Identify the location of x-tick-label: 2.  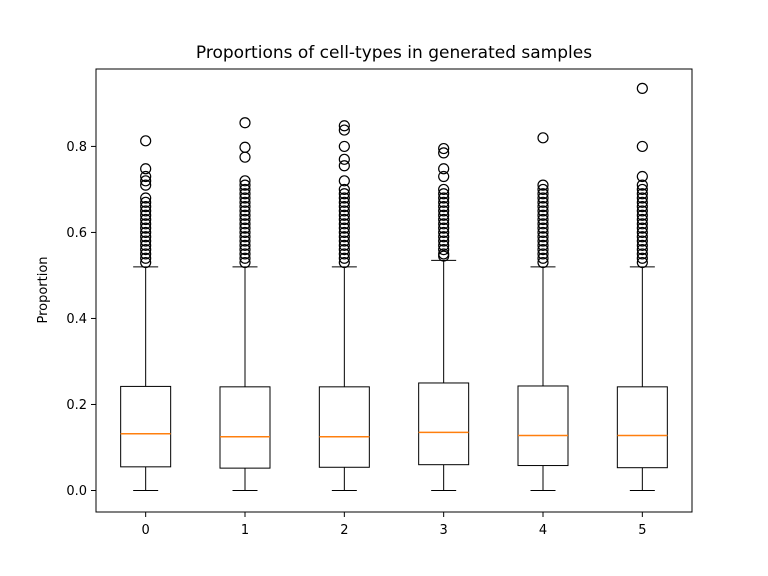
(344, 530).